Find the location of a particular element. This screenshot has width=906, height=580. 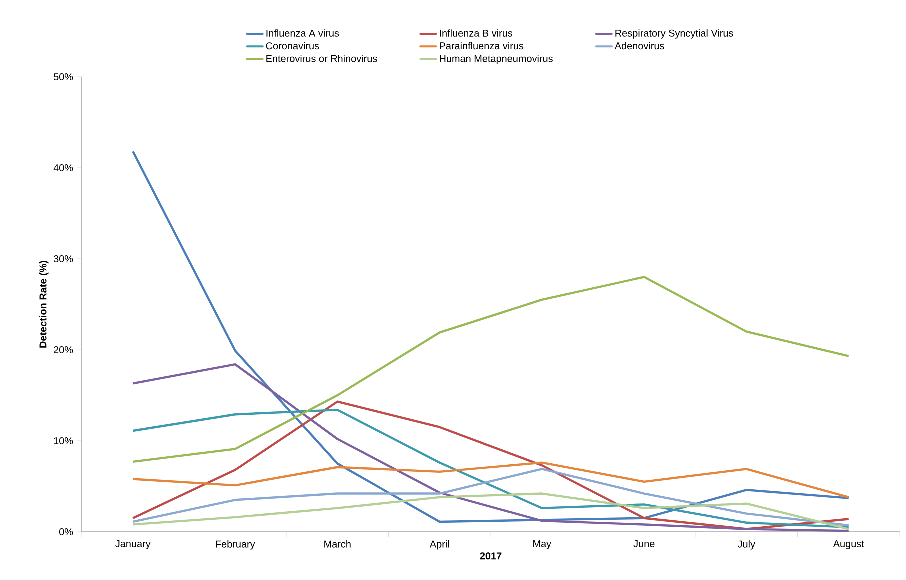

x-tick-label: August is located at coordinates (848, 545).